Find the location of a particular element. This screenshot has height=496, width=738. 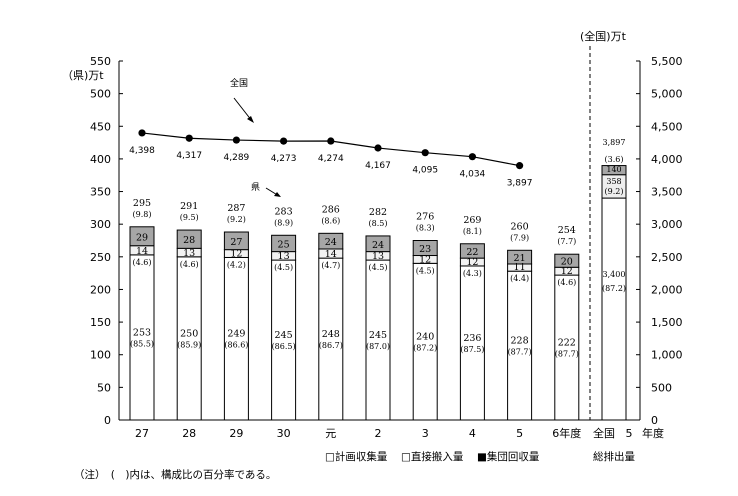

total-value-label: 291 is located at coordinates (189, 206).